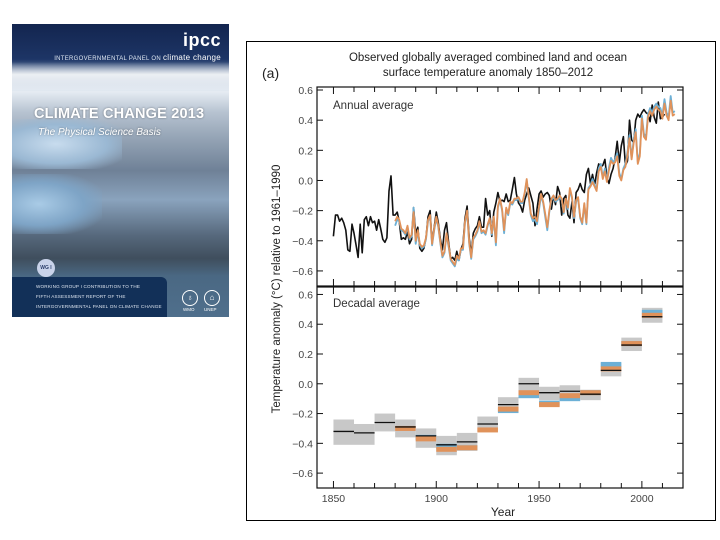 This screenshot has height=540, width=720. I want to click on cover-glacier-upper, so click(67, 144).